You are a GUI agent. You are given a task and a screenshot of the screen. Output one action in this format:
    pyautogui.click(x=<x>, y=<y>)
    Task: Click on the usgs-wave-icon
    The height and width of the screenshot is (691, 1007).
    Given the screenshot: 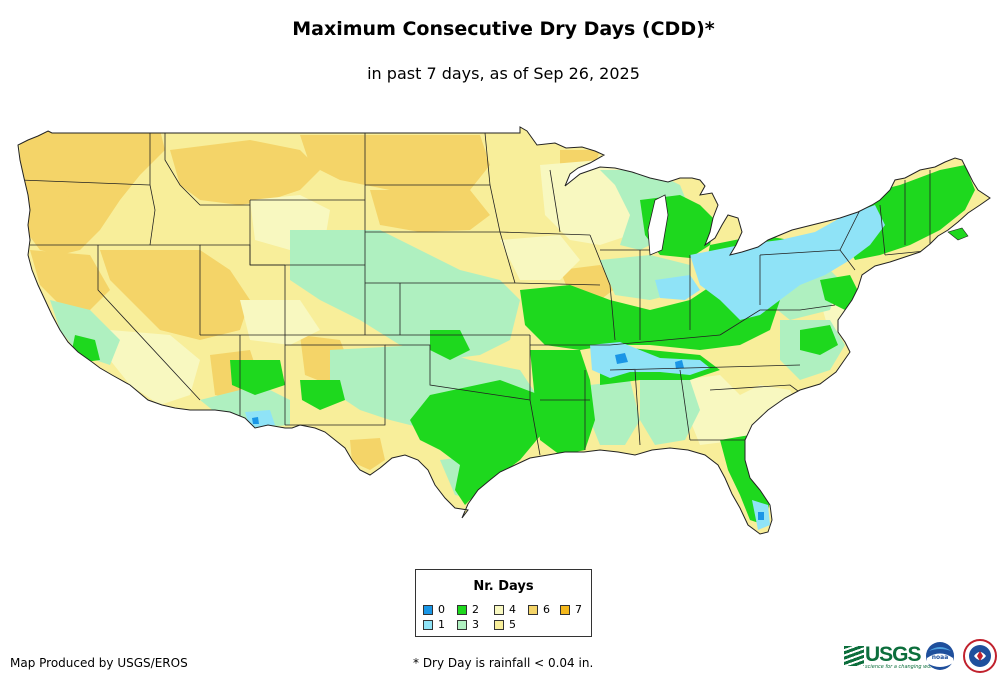 What is the action you would take?
    pyautogui.click(x=854, y=656)
    